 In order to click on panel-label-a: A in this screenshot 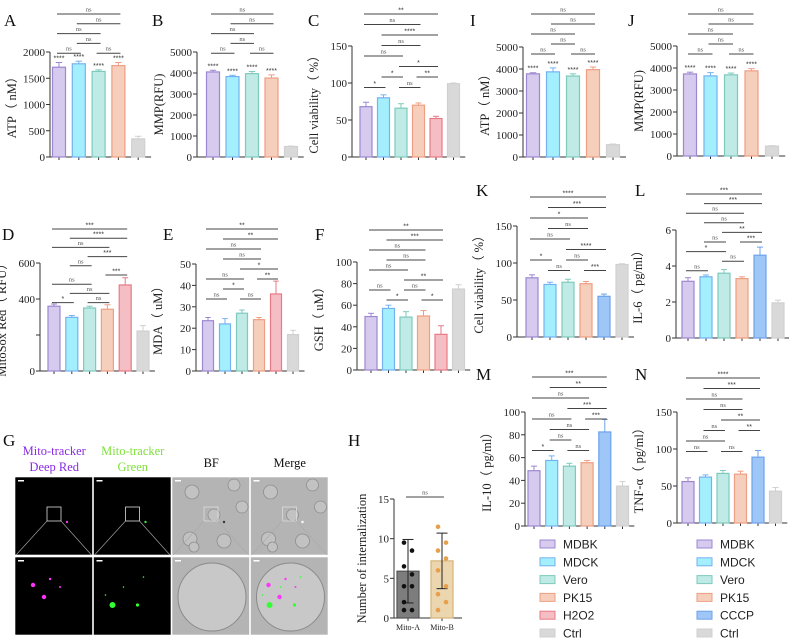, I will do `click(10, 20)`.